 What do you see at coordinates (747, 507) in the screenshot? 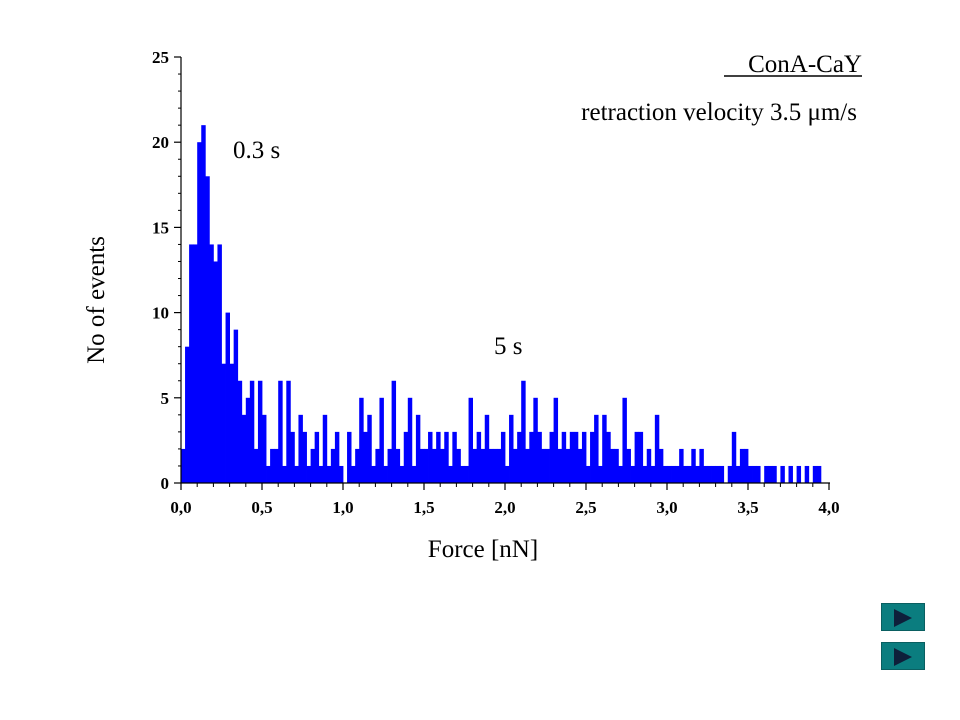
I see `x-tick-label: 3,5` at bounding box center [747, 507].